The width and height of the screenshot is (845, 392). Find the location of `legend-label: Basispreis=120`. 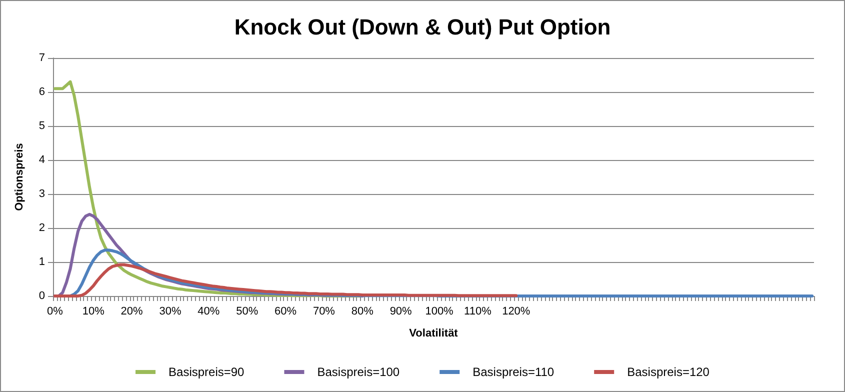

legend-label: Basispreis=120 is located at coordinates (668, 372).